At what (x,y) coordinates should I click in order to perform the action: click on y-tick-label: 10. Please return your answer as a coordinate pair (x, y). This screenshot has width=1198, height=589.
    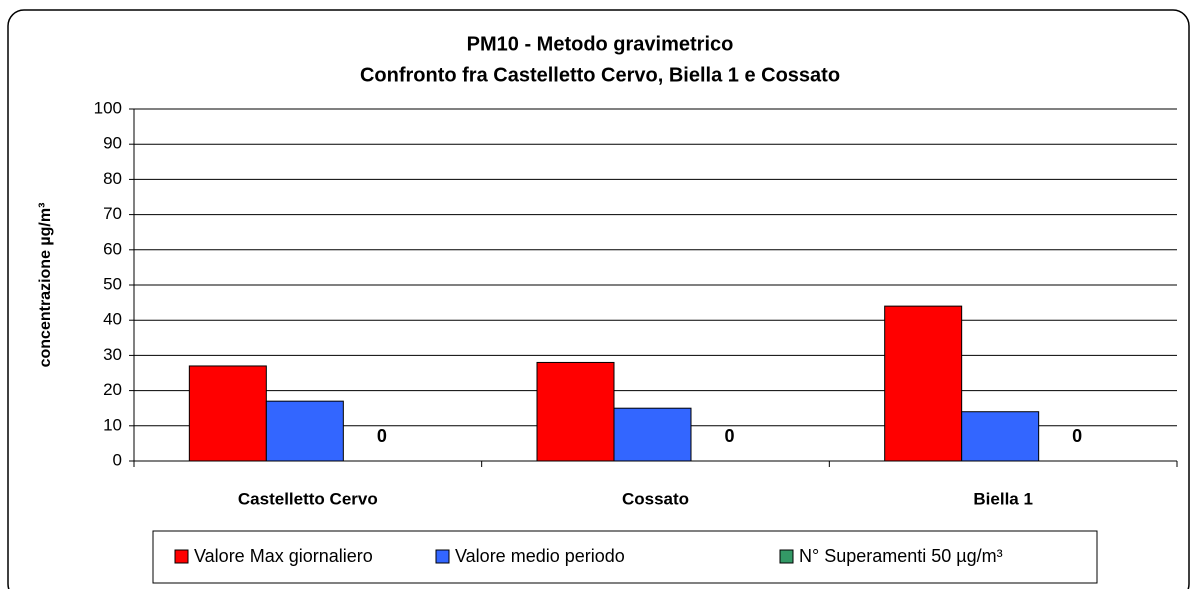
    Looking at the image, I should click on (112, 424).